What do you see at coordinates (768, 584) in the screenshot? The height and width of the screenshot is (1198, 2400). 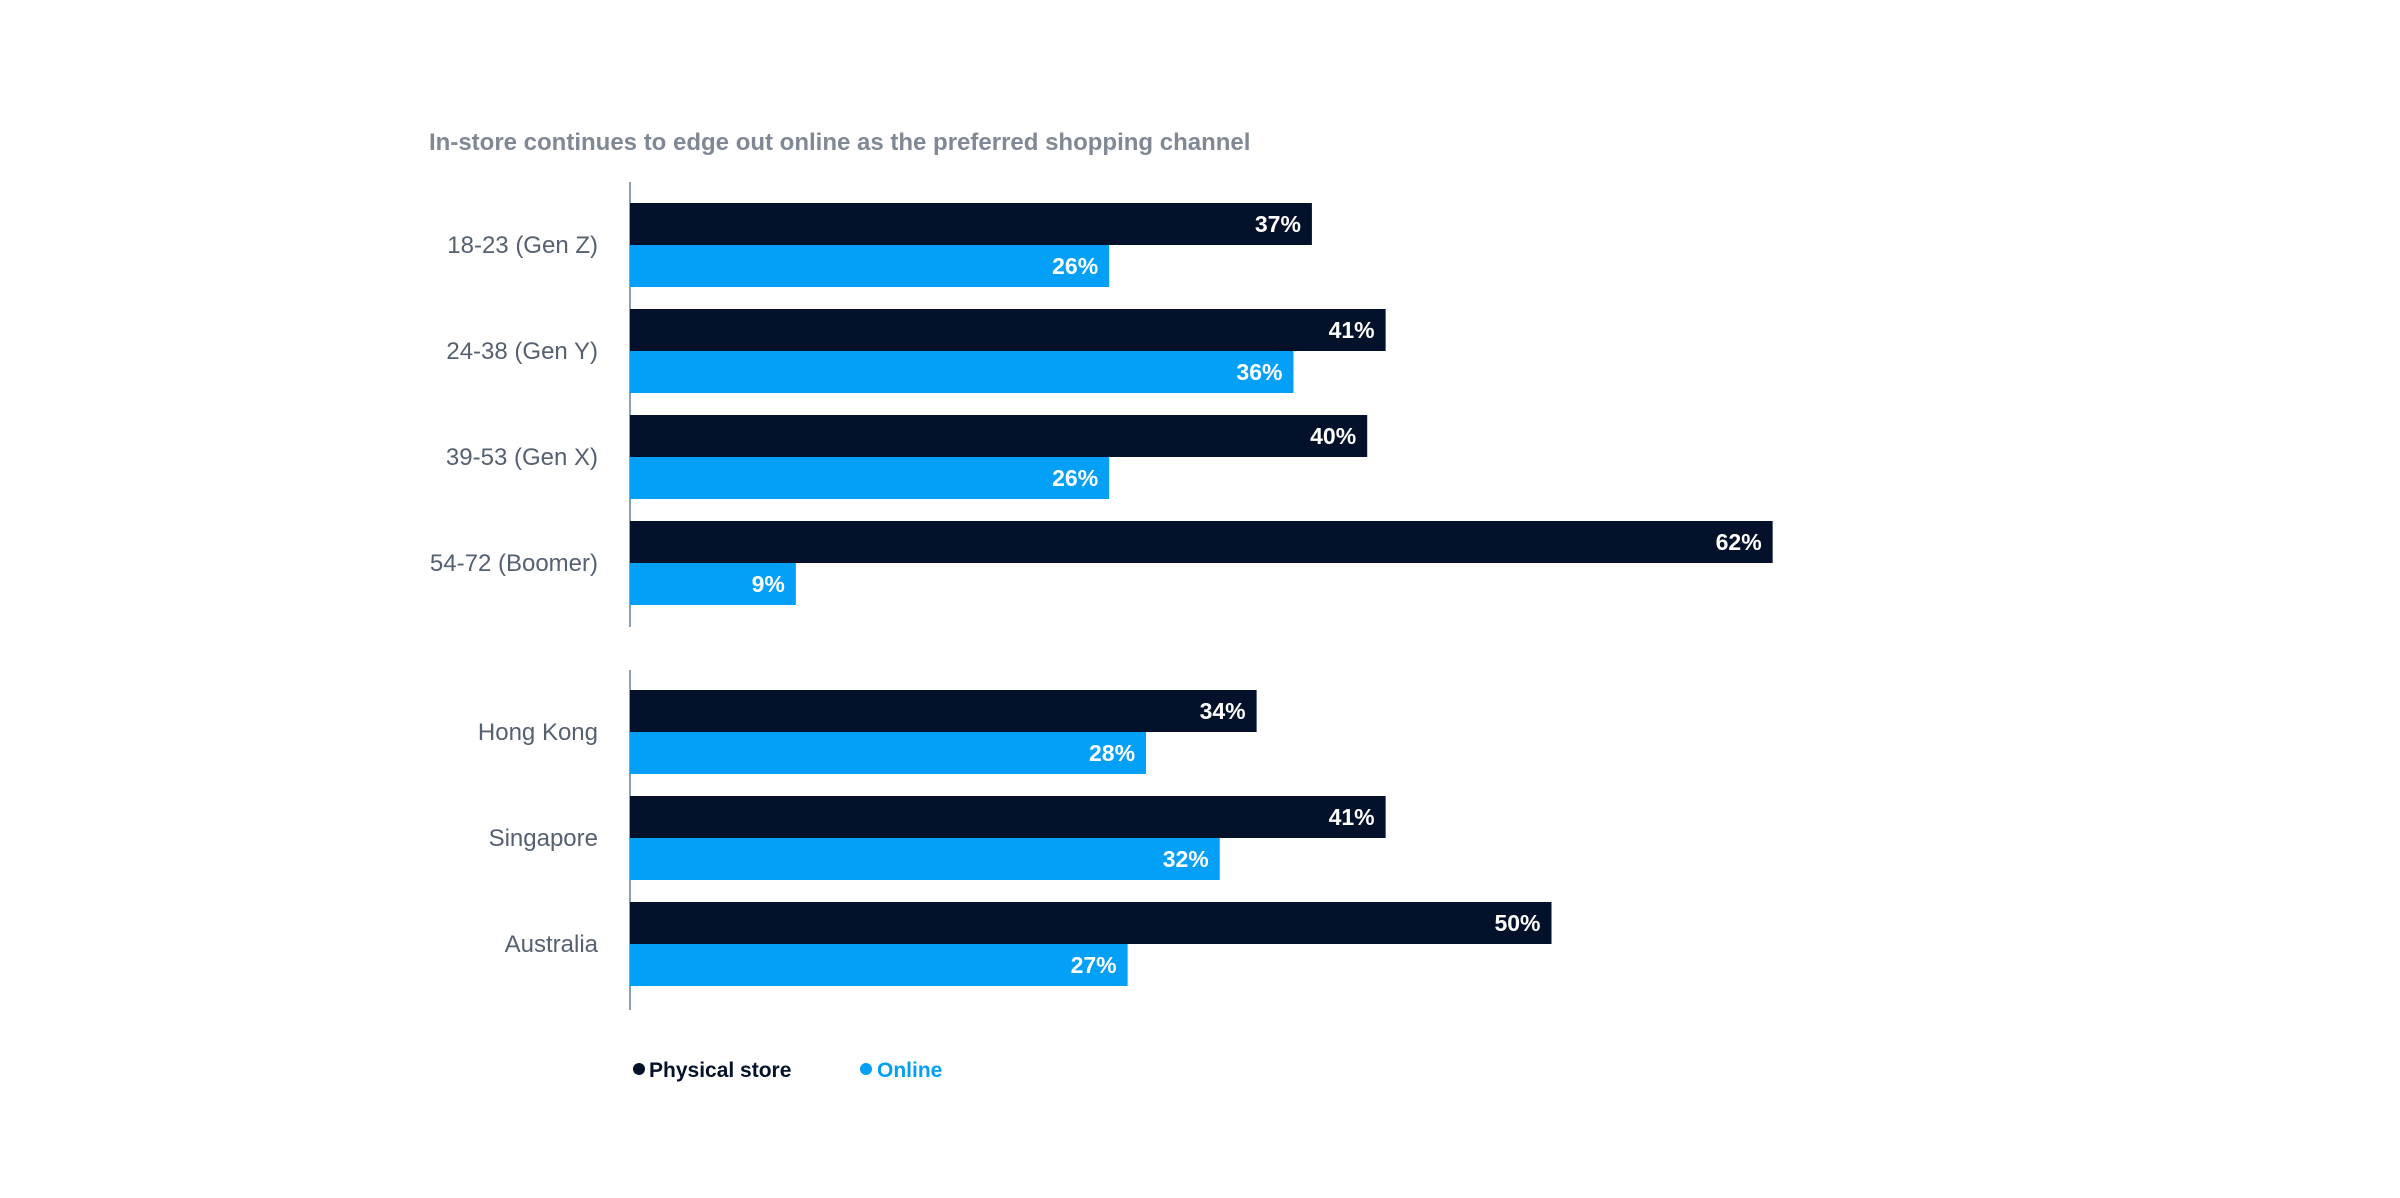 I see `data-label: 9%` at bounding box center [768, 584].